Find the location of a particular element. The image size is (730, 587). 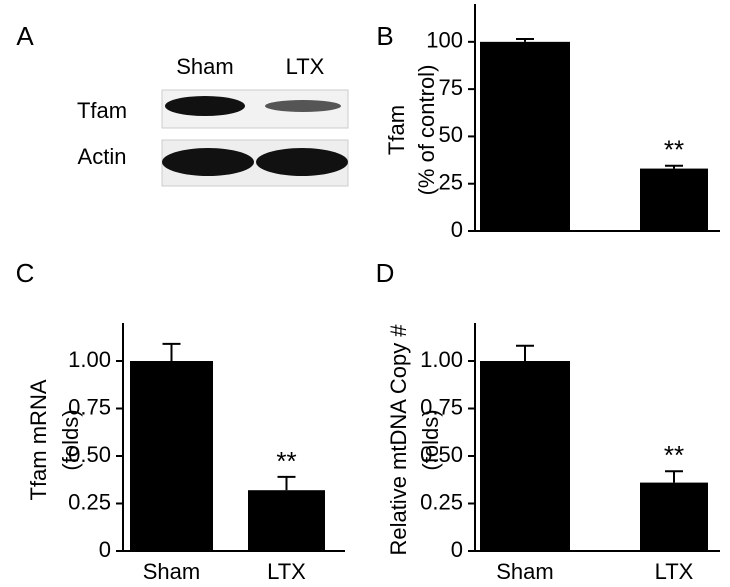

panel-label: B is located at coordinates (384, 36).